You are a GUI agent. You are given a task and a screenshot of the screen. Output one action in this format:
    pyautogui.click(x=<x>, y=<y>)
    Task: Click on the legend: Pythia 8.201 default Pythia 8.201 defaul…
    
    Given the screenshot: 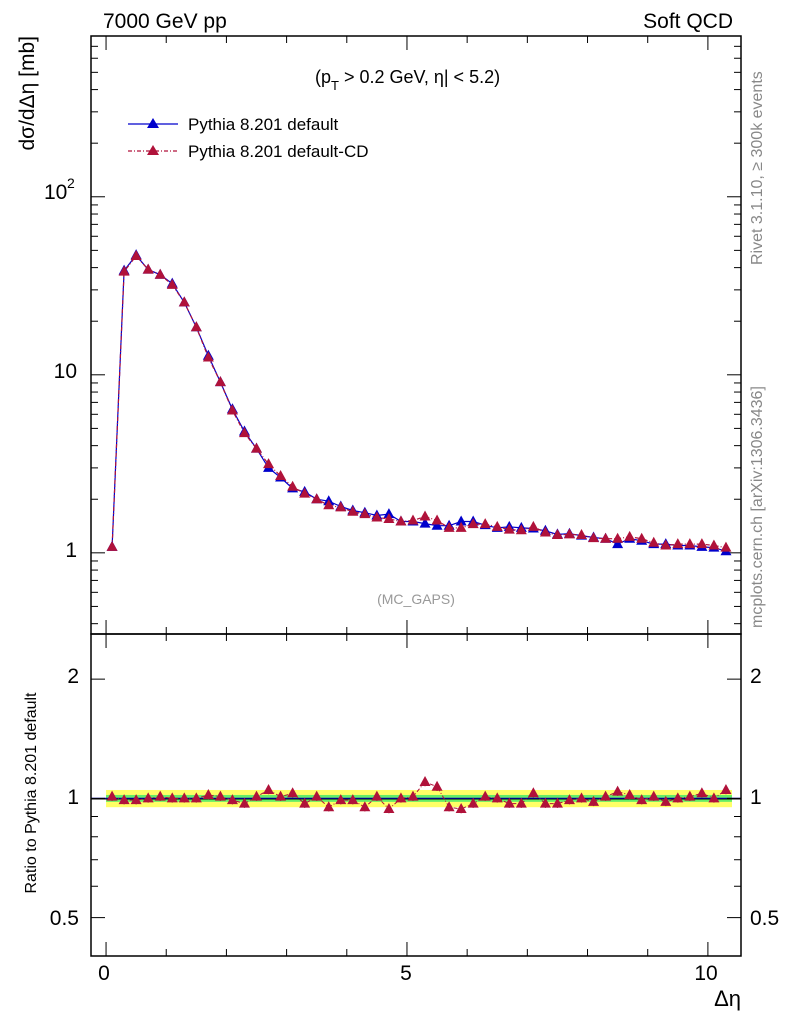 What is the action you would take?
    pyautogui.click(x=248, y=138)
    